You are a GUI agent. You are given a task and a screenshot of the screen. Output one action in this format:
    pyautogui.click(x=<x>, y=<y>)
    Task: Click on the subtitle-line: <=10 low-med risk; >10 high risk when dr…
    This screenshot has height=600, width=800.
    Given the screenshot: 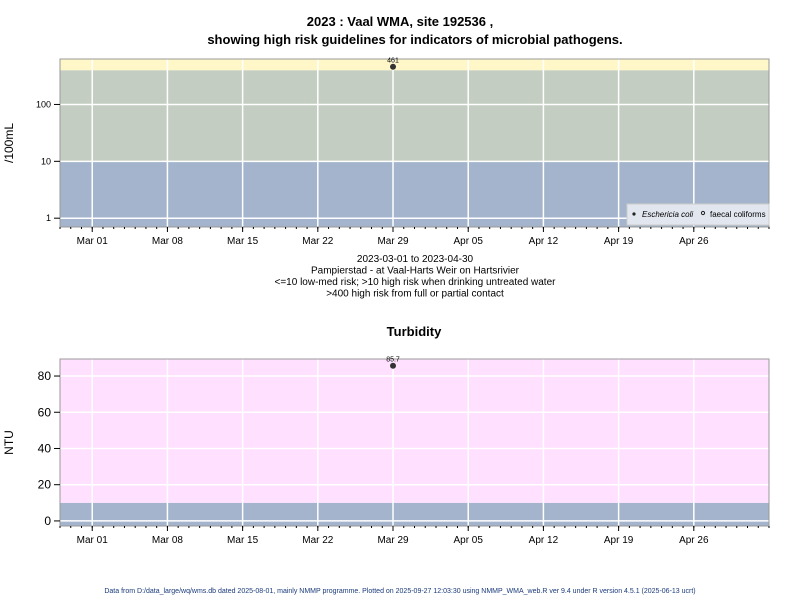 What is the action you would take?
    pyautogui.click(x=416, y=282)
    